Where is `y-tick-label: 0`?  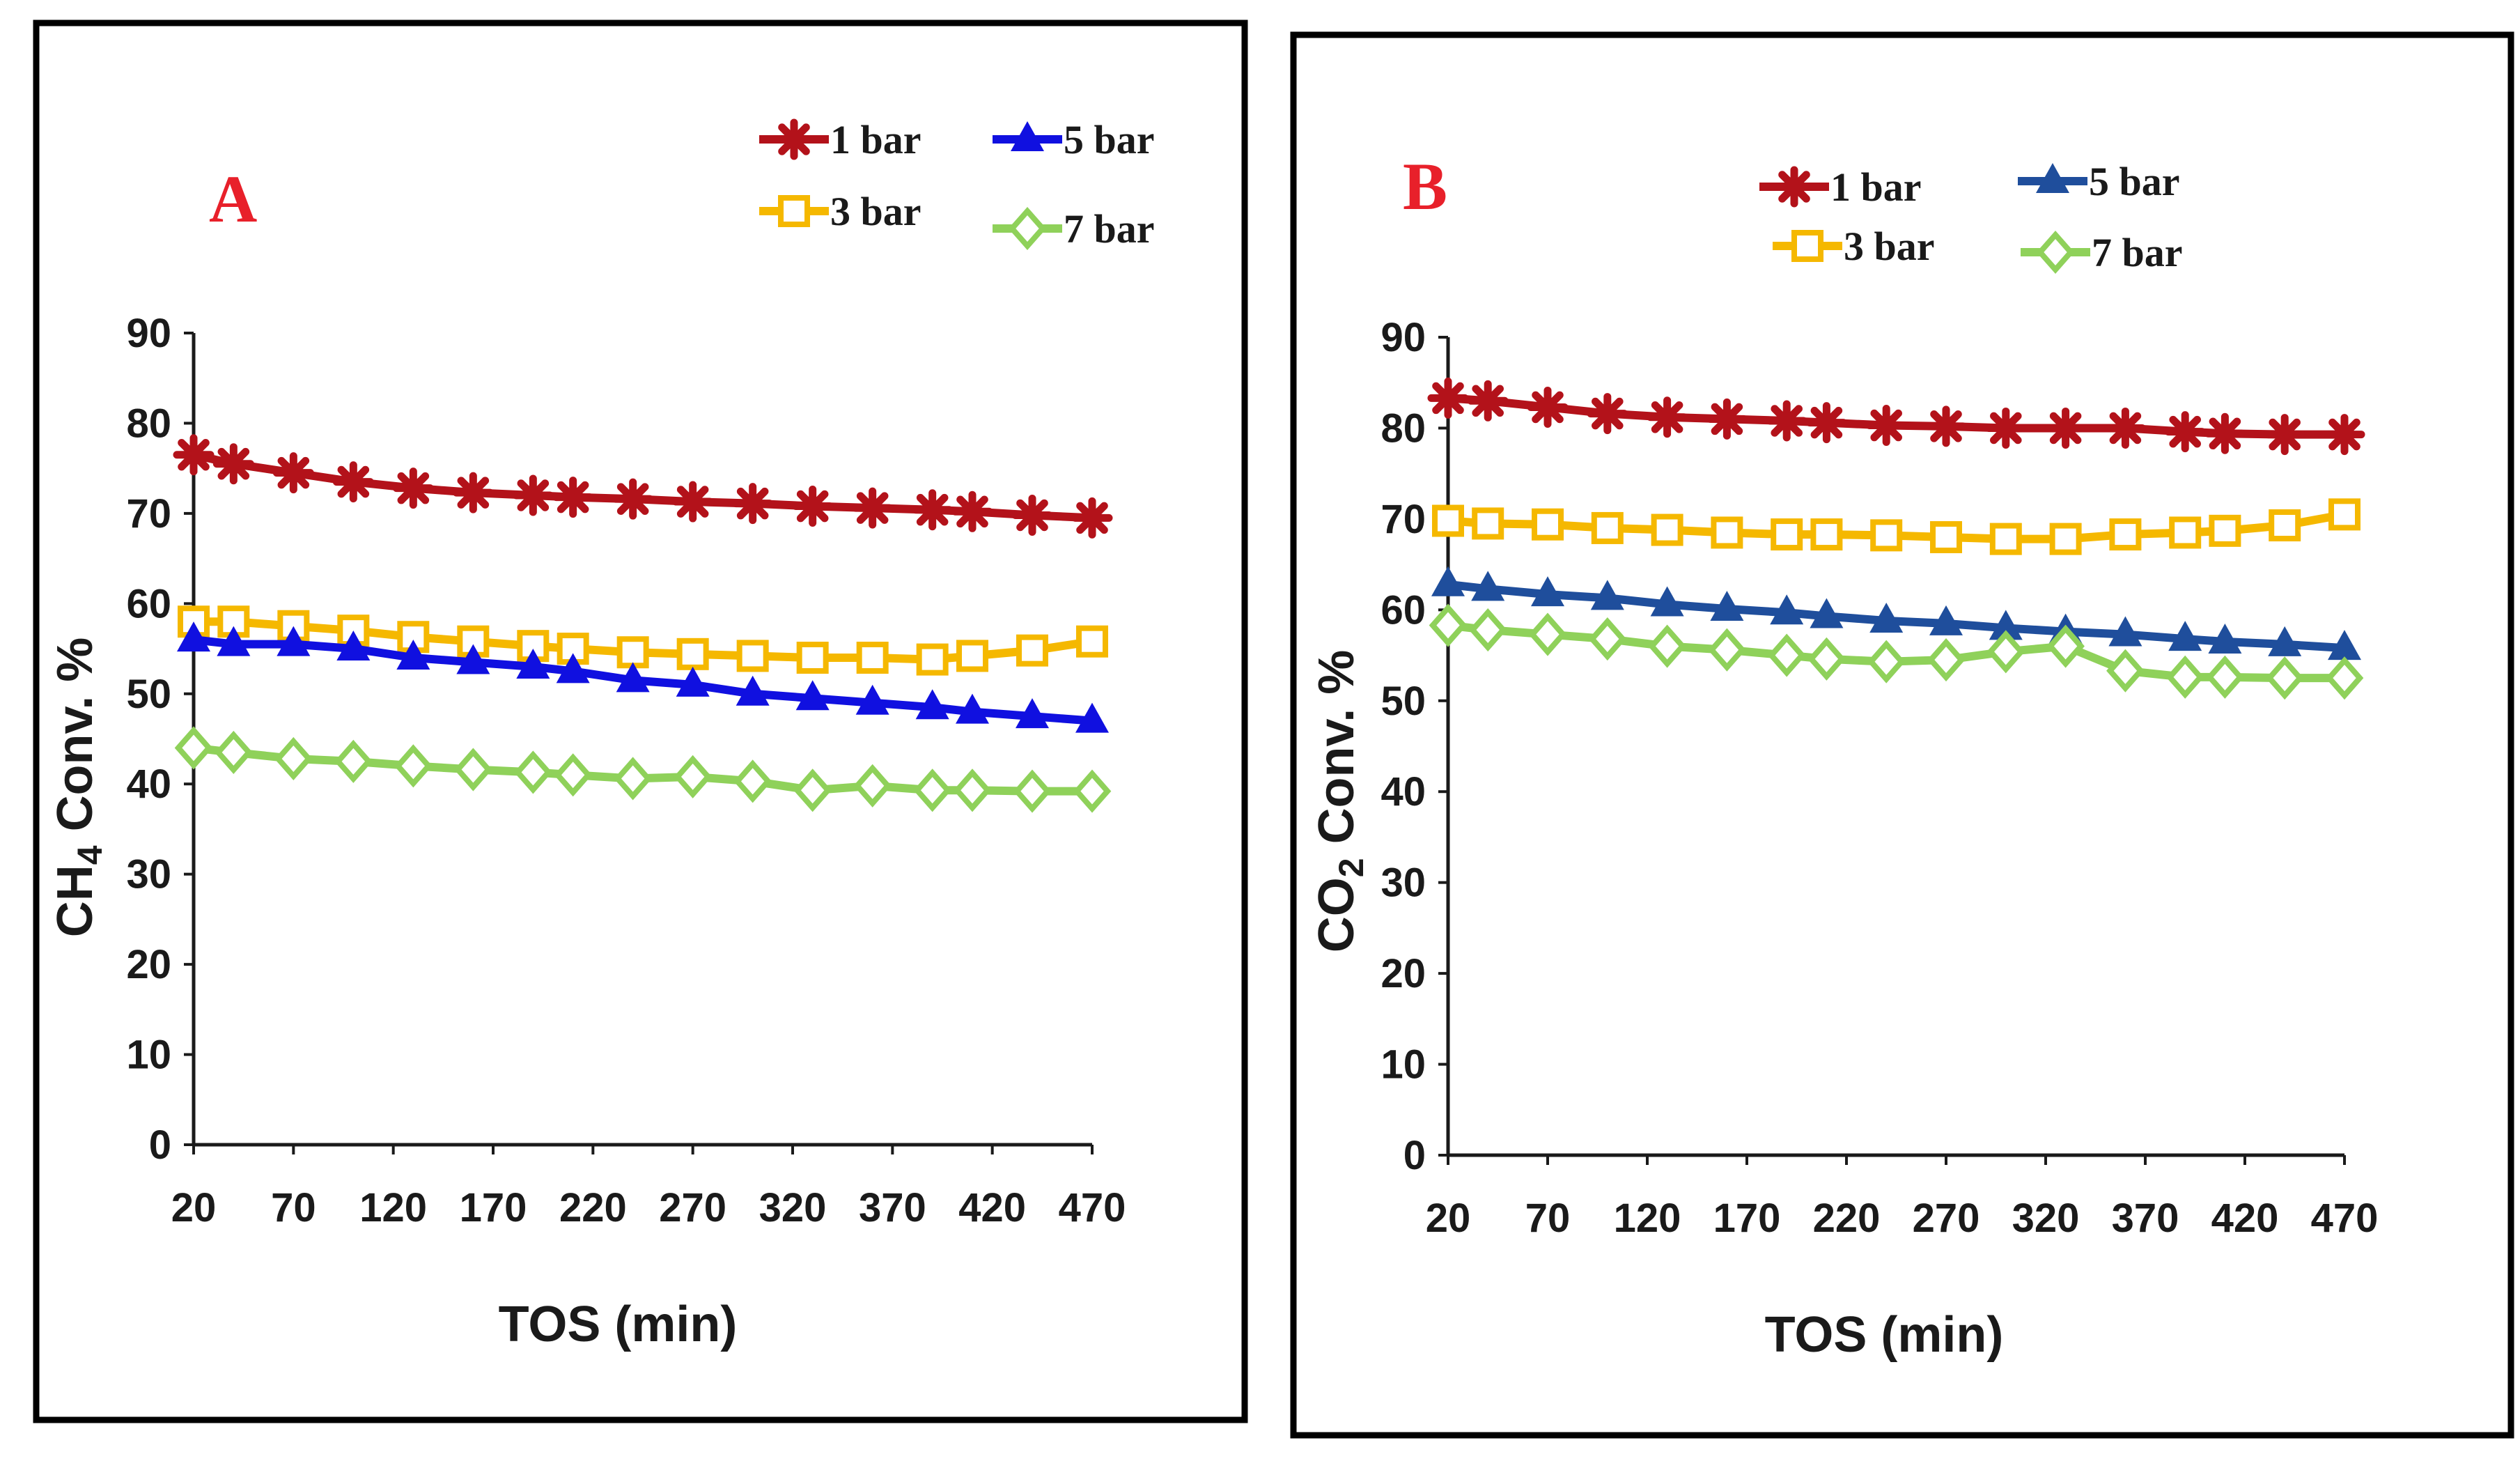 y-tick-label: 0 is located at coordinates (1414, 1155).